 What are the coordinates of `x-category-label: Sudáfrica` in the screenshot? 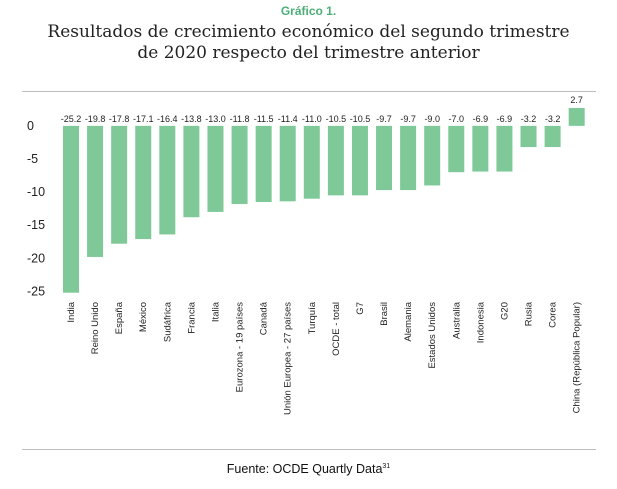 It's located at (167, 321).